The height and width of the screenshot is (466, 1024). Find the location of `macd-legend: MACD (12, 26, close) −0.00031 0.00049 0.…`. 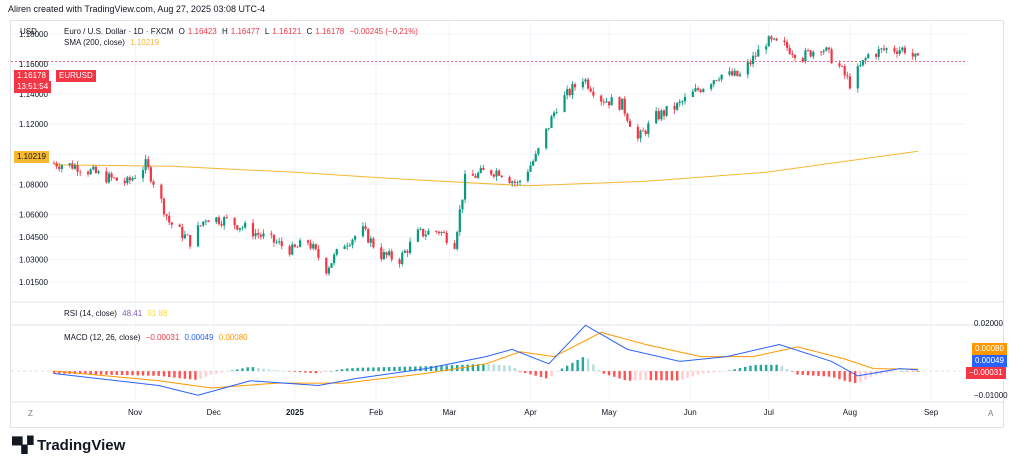

macd-legend: MACD (12, 26, close) −0.00031 0.00049 0.… is located at coordinates (157, 337).